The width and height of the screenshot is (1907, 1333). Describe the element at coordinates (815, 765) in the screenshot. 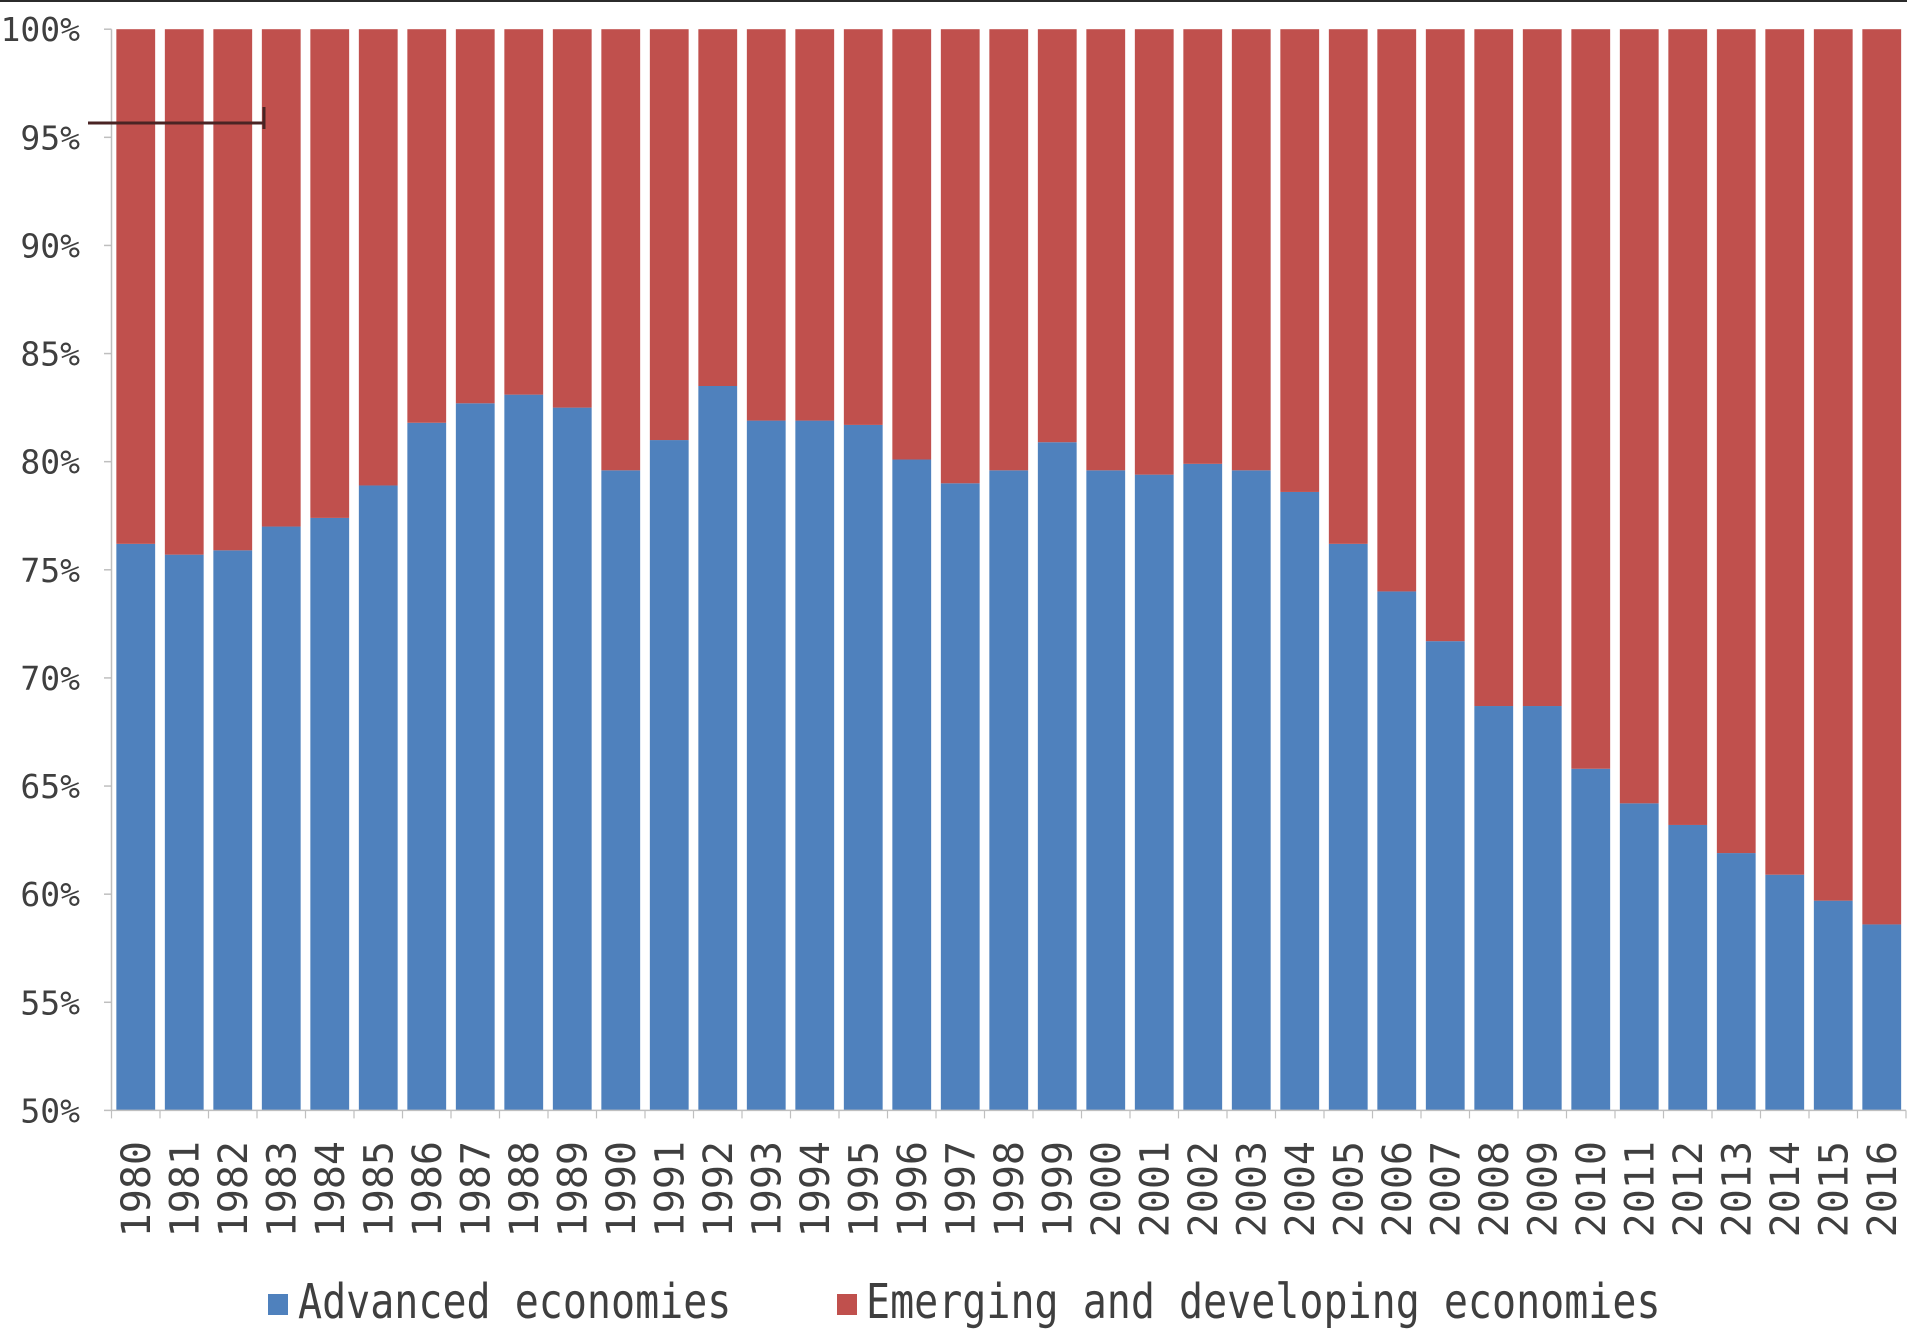

I see `bar-advanced-economies-1994` at that location.